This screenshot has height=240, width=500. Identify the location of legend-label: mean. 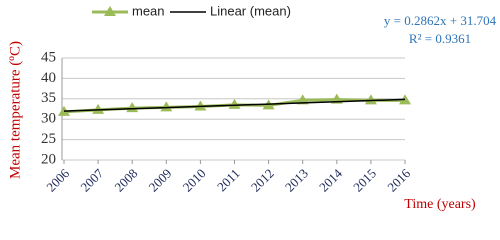
(148, 10).